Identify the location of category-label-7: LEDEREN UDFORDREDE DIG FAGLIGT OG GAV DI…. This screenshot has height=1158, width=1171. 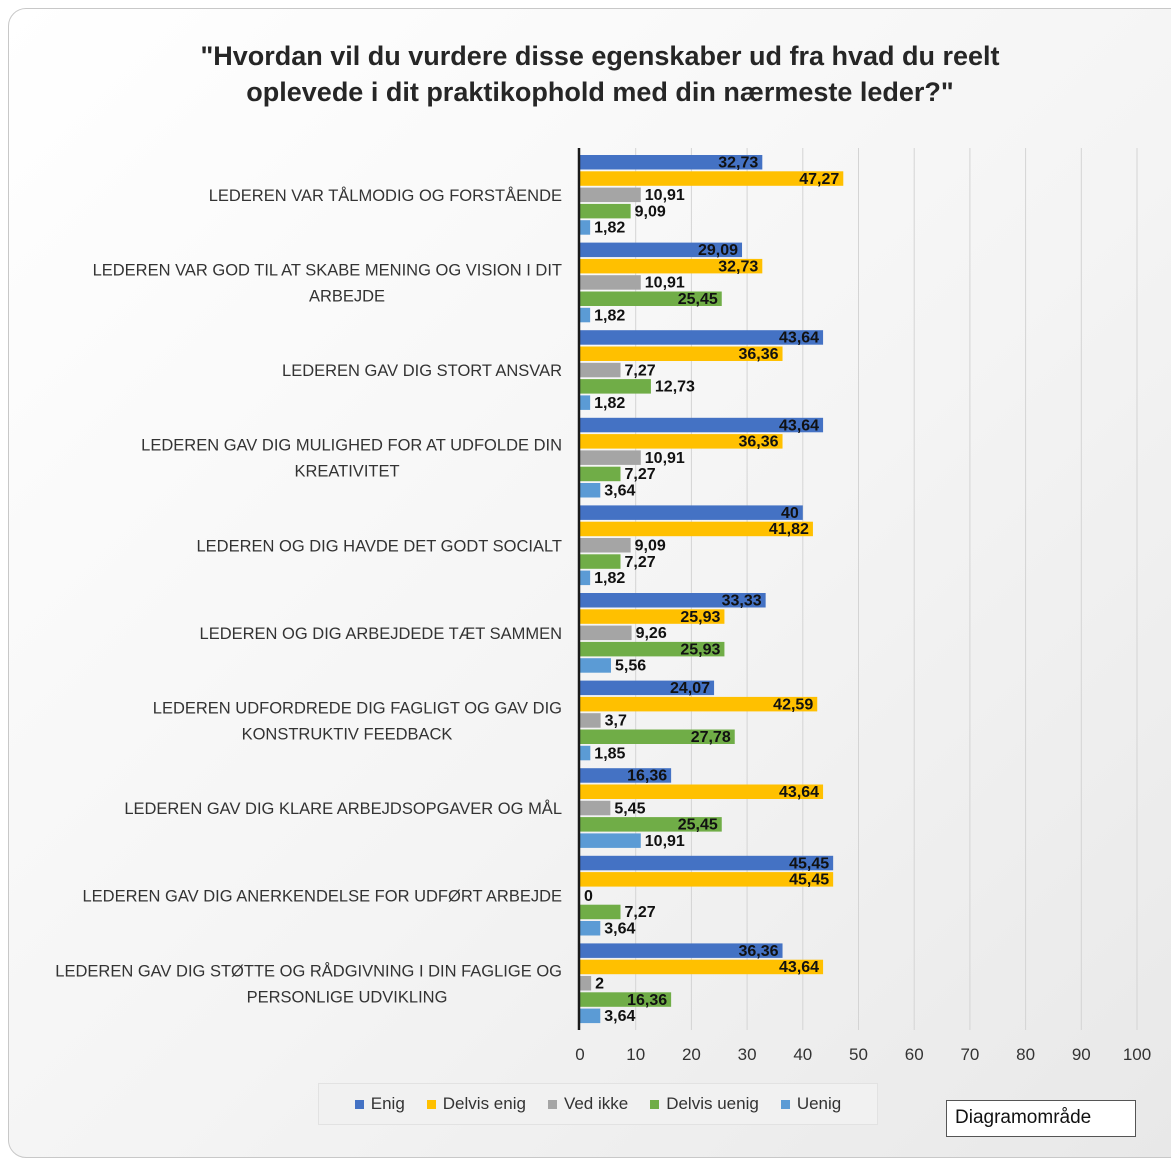
(357, 721).